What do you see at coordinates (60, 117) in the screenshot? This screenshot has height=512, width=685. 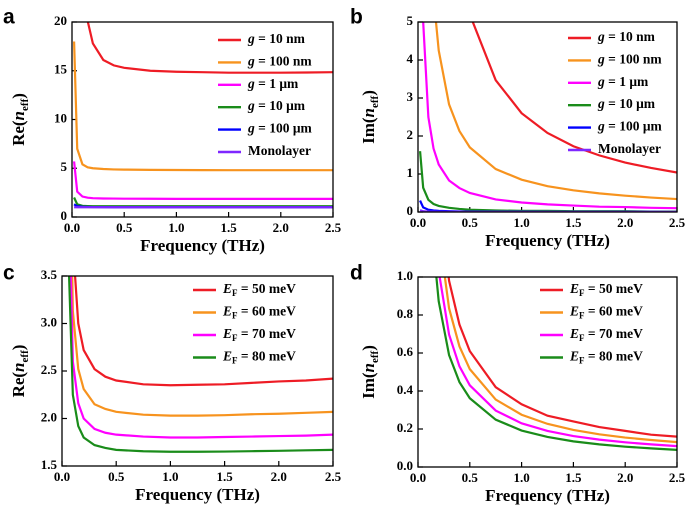 I see `y-tick-label: 10` at bounding box center [60, 117].